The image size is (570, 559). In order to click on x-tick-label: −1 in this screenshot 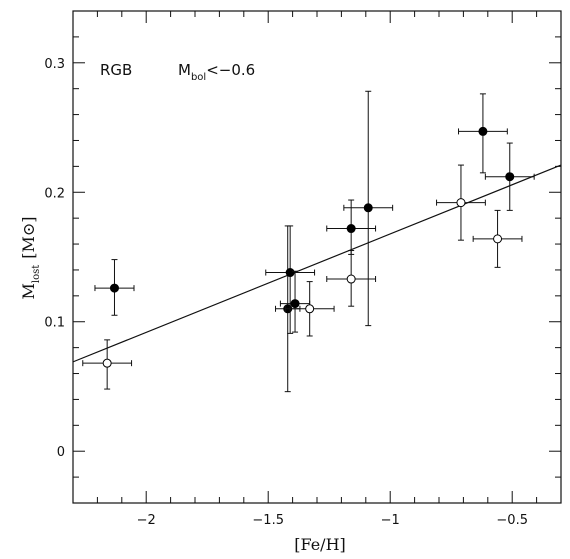, I will do `click(390, 520)`.